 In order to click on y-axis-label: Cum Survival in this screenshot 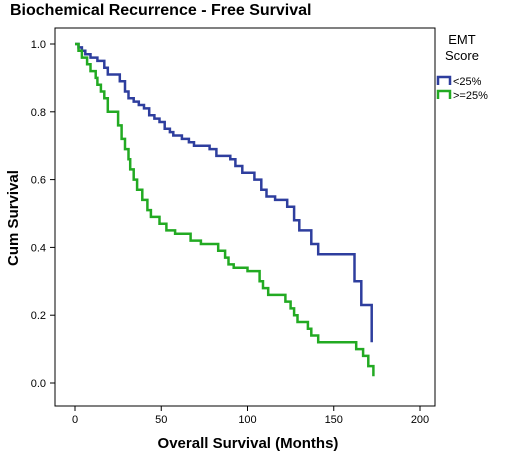, I will do `click(13, 218)`.